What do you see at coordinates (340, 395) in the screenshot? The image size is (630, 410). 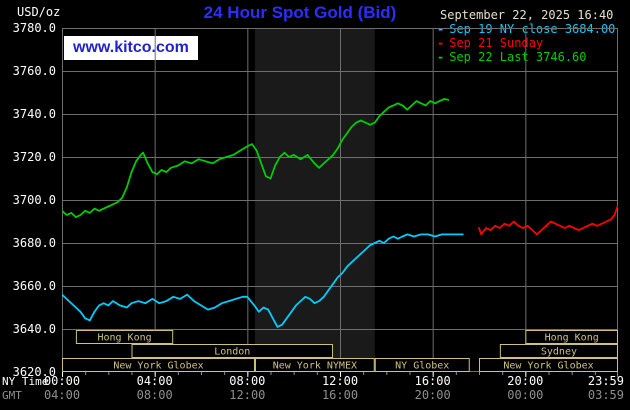 I see `x-tick-gmt-label: 16:00` at bounding box center [340, 395].